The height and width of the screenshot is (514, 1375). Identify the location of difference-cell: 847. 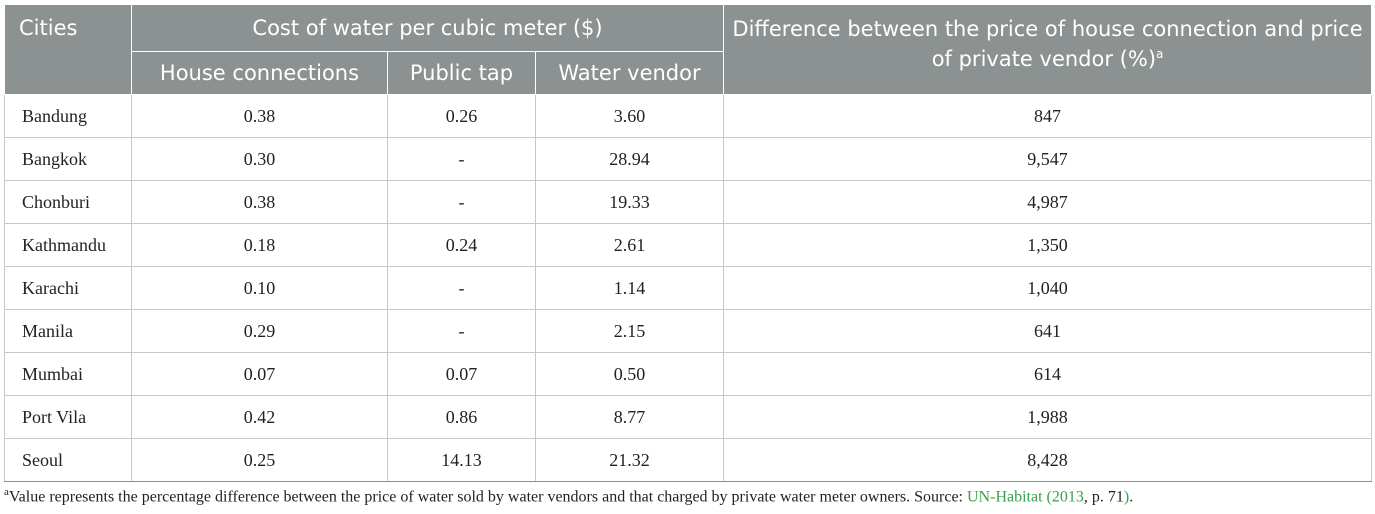
(1048, 116).